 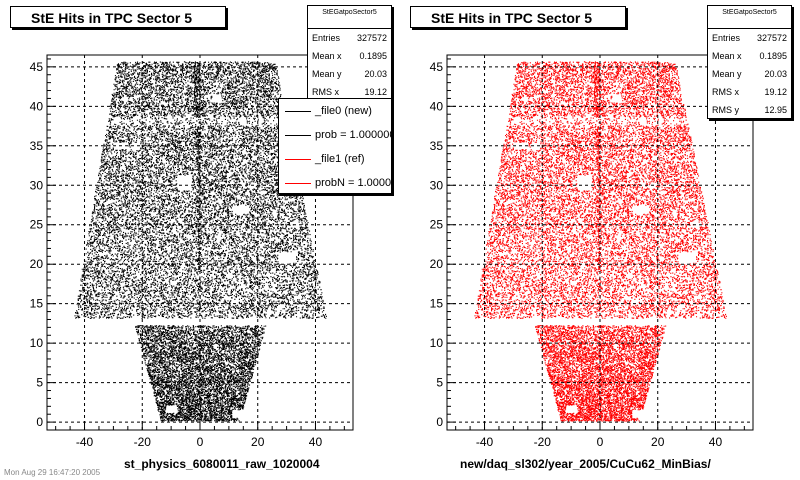 I want to click on legend-label: _file1 (ref), so click(x=340, y=159).